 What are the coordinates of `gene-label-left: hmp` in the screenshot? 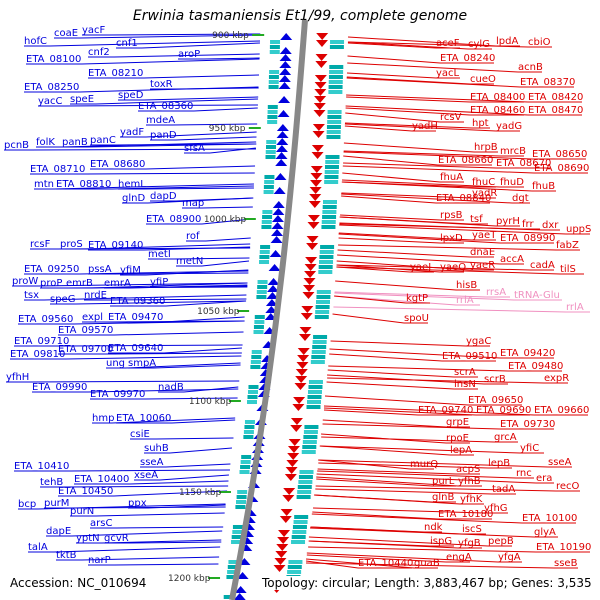 It's located at (103, 418).